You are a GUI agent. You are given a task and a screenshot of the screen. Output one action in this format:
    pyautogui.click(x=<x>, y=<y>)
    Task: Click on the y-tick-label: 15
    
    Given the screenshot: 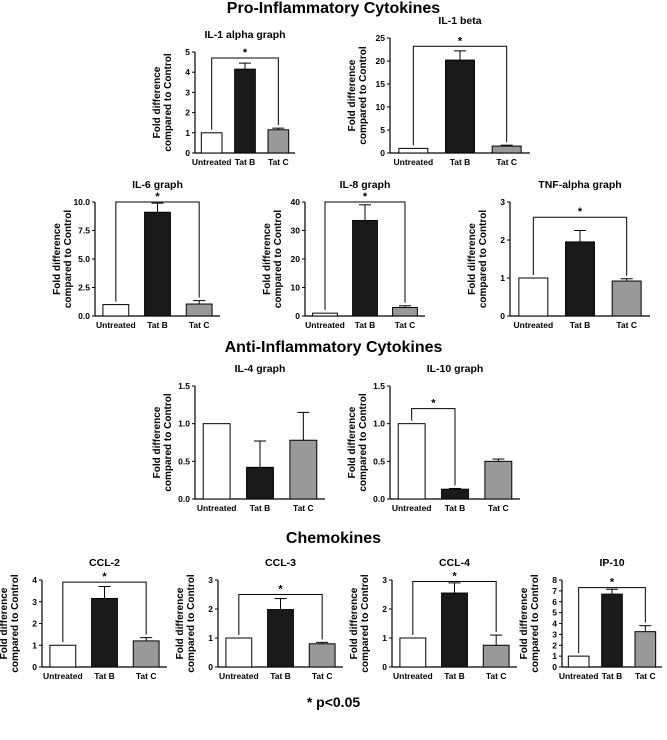 What is the action you would take?
    pyautogui.click(x=381, y=84)
    